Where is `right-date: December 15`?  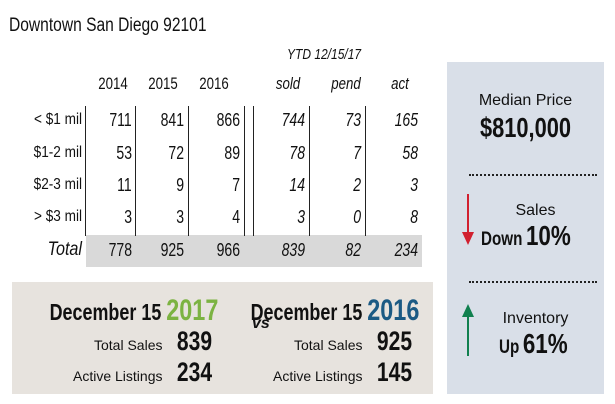 right-date: December 15 is located at coordinates (306, 312).